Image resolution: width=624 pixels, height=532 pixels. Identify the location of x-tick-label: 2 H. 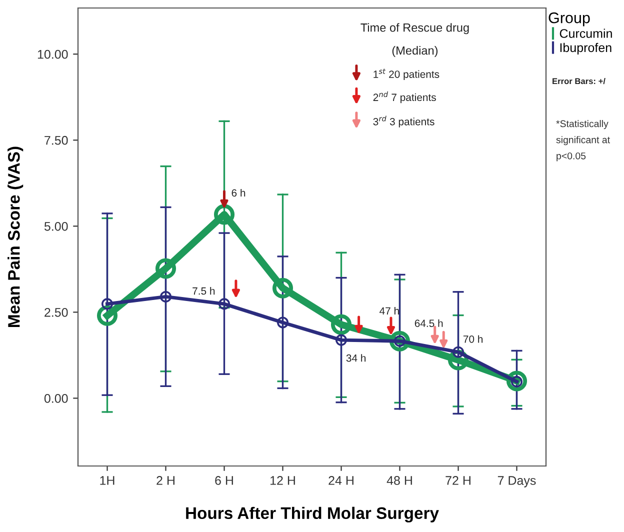
(165, 480).